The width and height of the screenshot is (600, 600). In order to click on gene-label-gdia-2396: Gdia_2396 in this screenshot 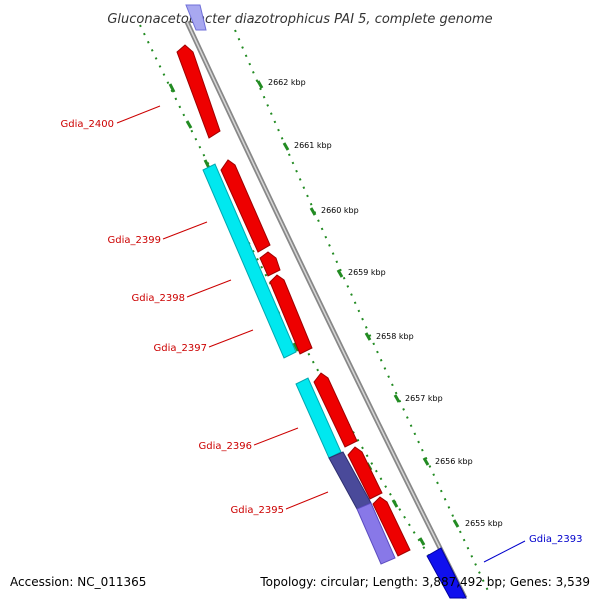, I will do `click(225, 446)`.